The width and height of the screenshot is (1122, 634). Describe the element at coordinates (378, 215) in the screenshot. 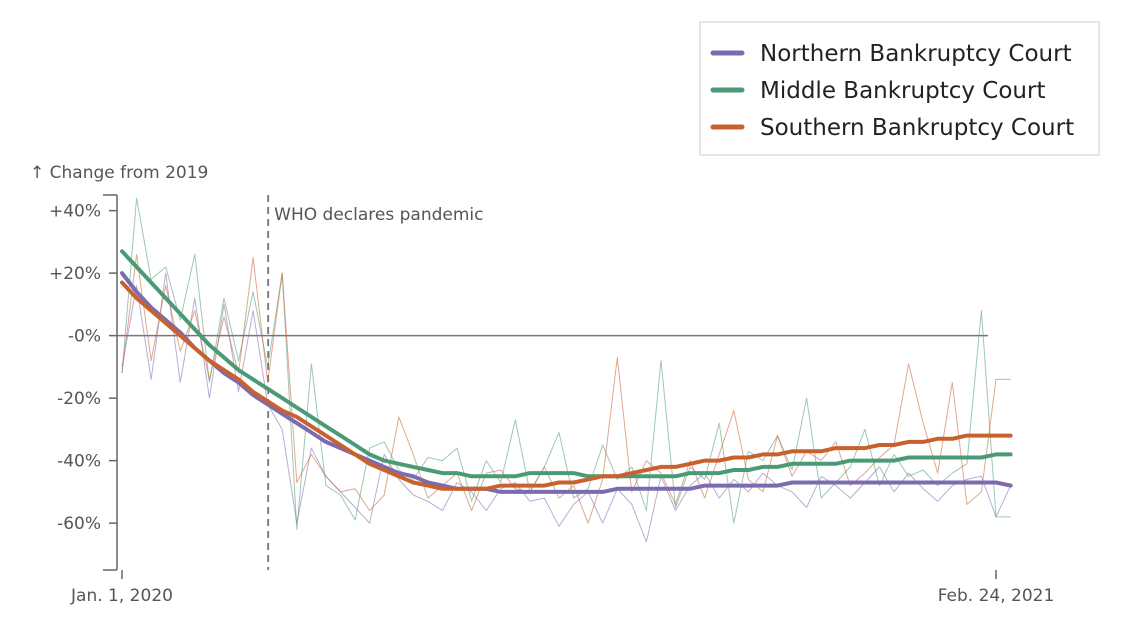

I see `pandemic-annotation-label: WHO declares pandemic` at that location.